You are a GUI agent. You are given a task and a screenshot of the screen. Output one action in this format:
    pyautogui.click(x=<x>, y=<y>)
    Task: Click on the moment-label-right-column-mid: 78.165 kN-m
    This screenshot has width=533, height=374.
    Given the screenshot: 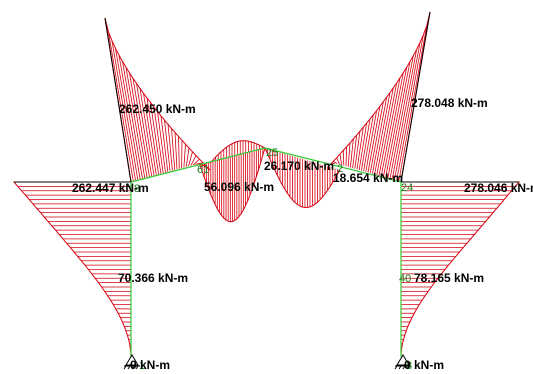 What is the action you would take?
    pyautogui.click(x=449, y=278)
    